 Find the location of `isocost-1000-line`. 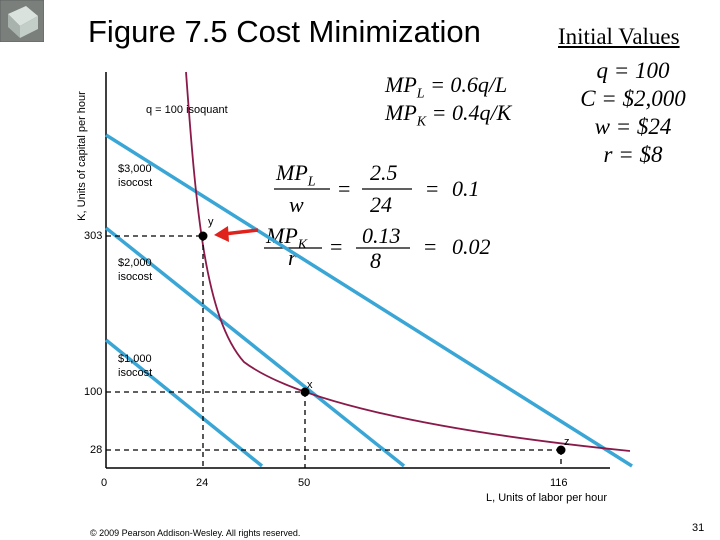

isocost-1000-line is located at coordinates (184, 403).